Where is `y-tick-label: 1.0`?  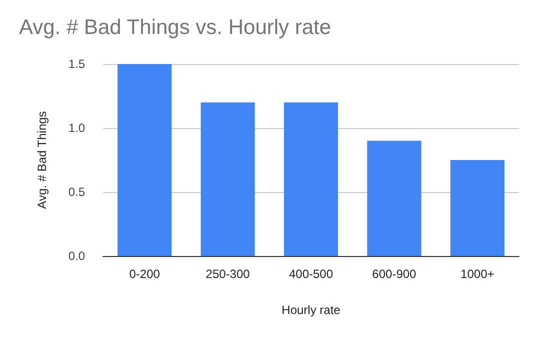
y-tick-label: 1.0 is located at coordinates (77, 128).